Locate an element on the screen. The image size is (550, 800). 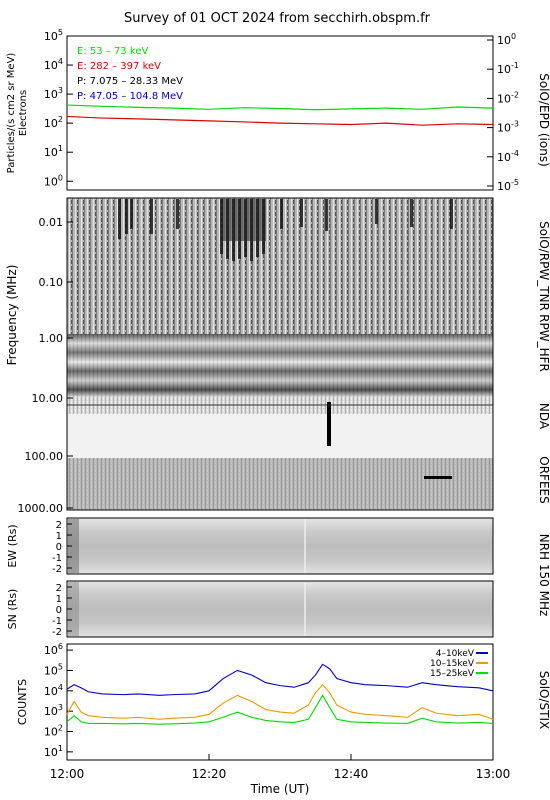
particles-ytick-label: 10³ is located at coordinates (53, 93).